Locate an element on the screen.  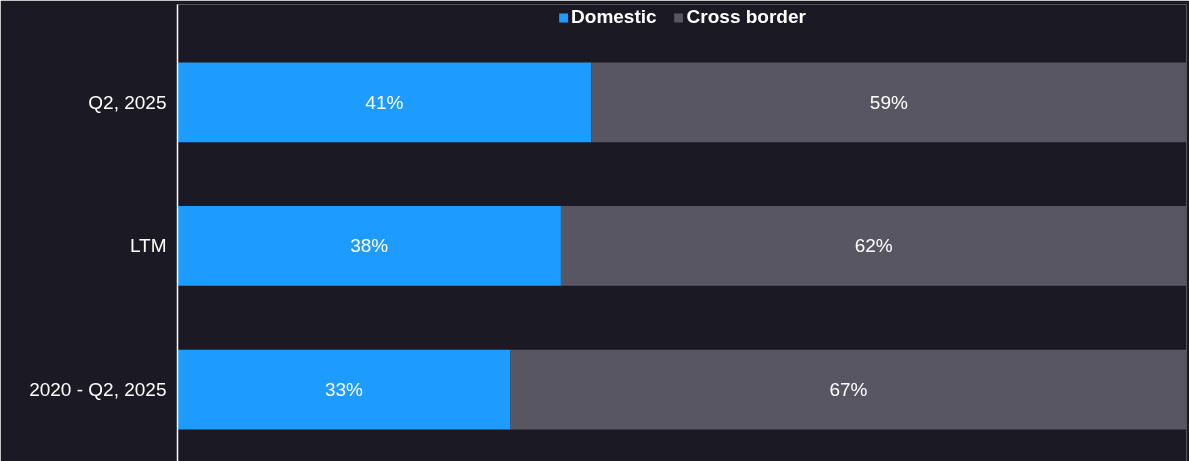
y-tick-label: LTM is located at coordinates (148, 246).